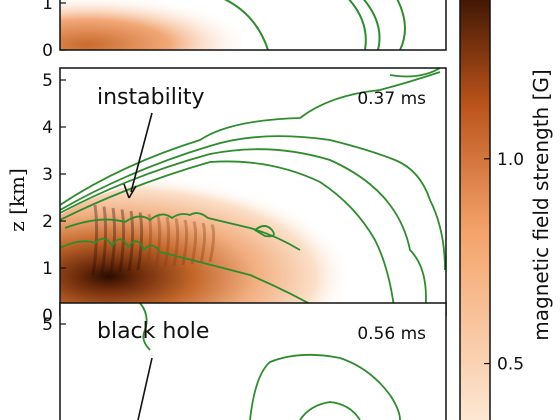  I want to click on y-tick-label: 3, so click(47, 175).